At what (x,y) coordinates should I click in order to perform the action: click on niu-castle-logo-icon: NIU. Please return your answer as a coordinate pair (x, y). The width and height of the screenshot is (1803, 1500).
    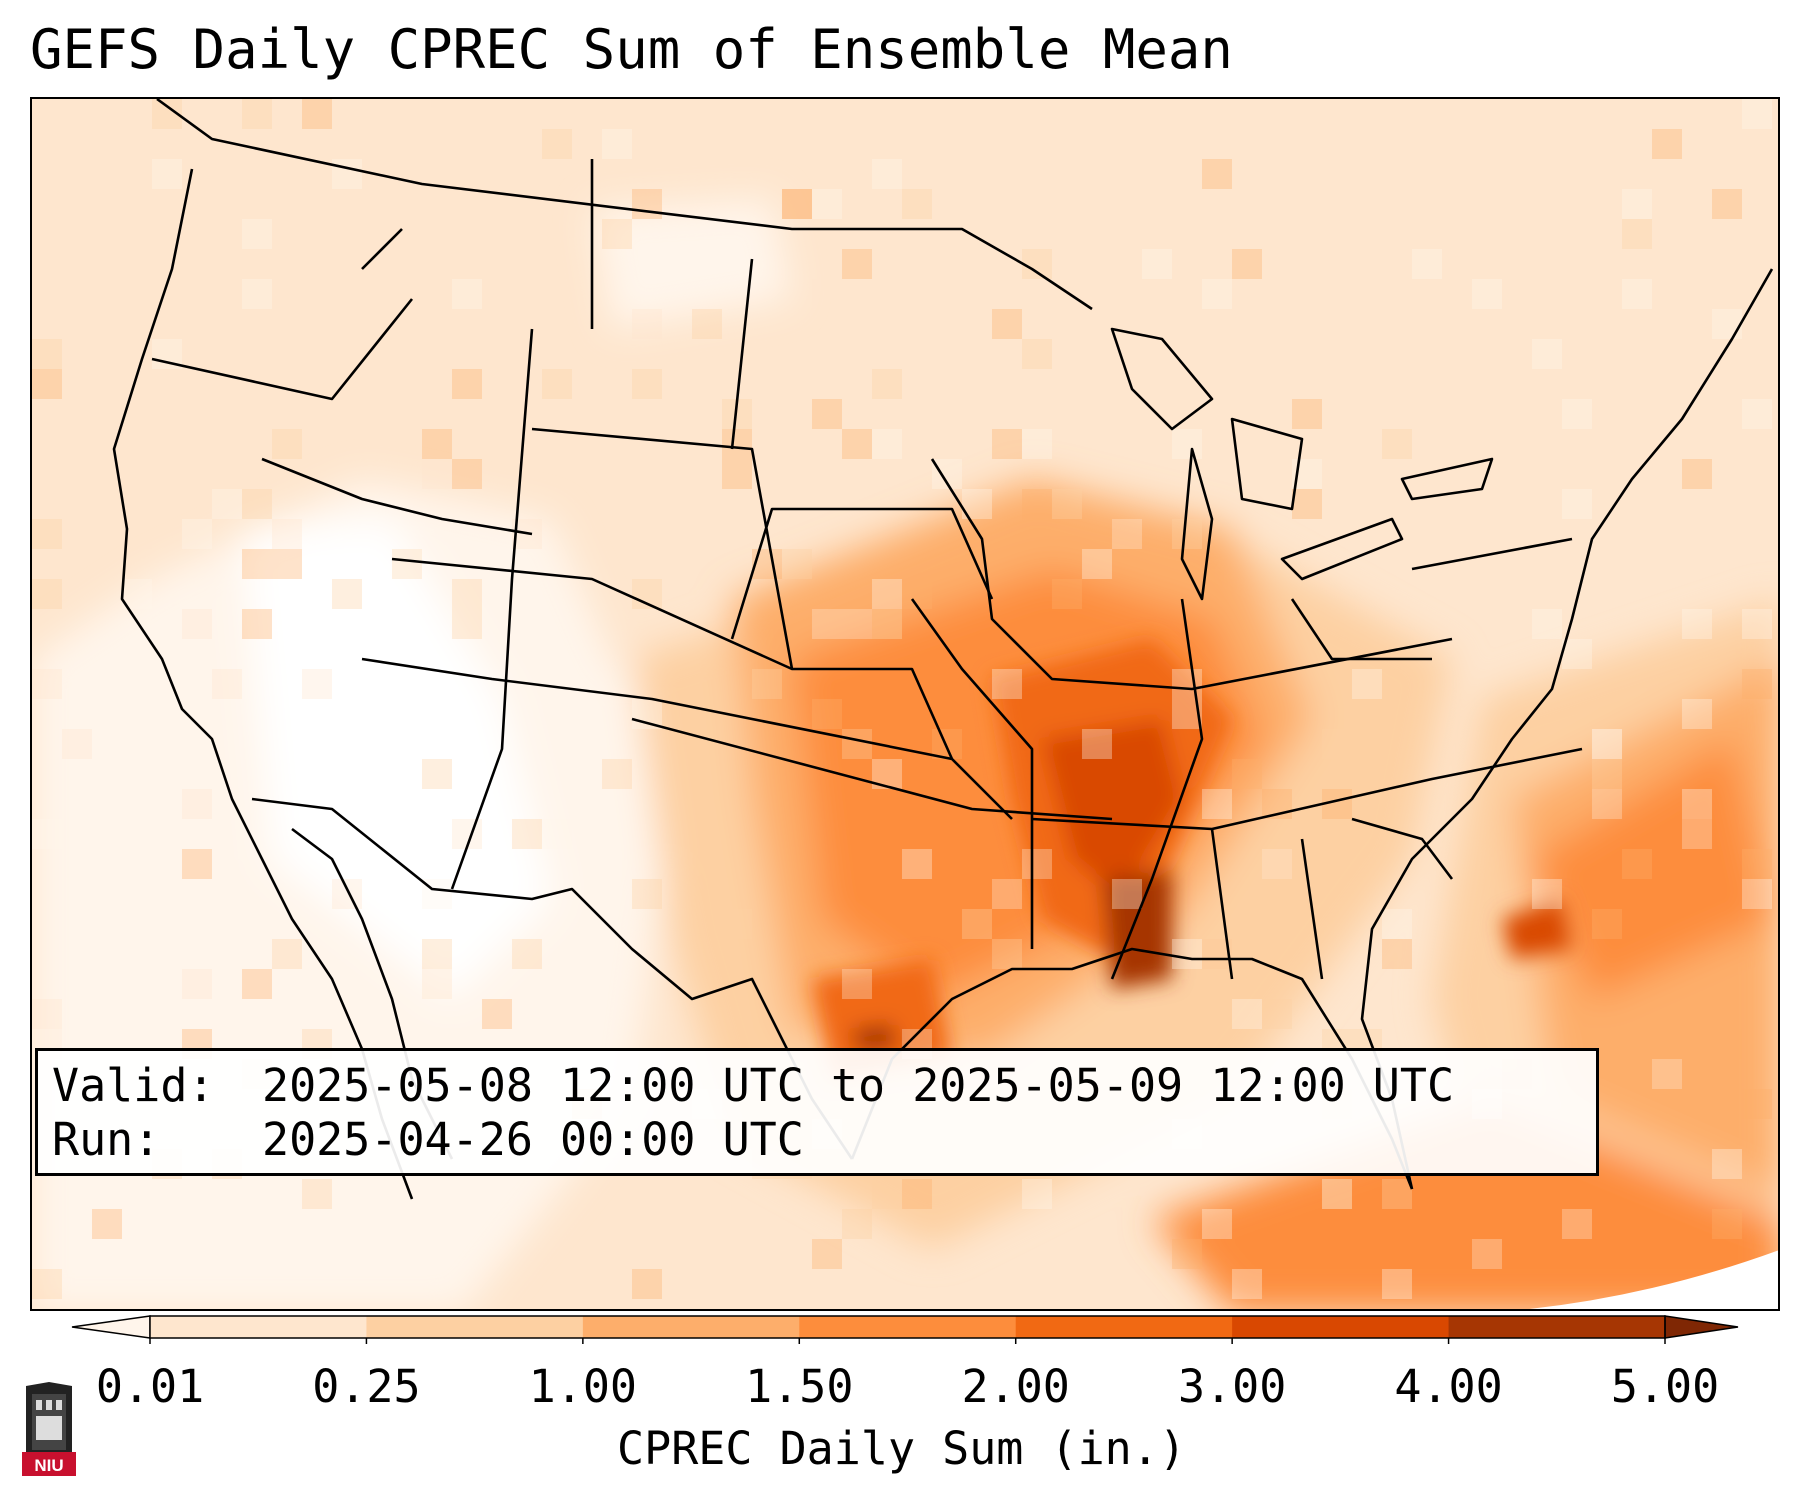
    Looking at the image, I should click on (49, 1429).